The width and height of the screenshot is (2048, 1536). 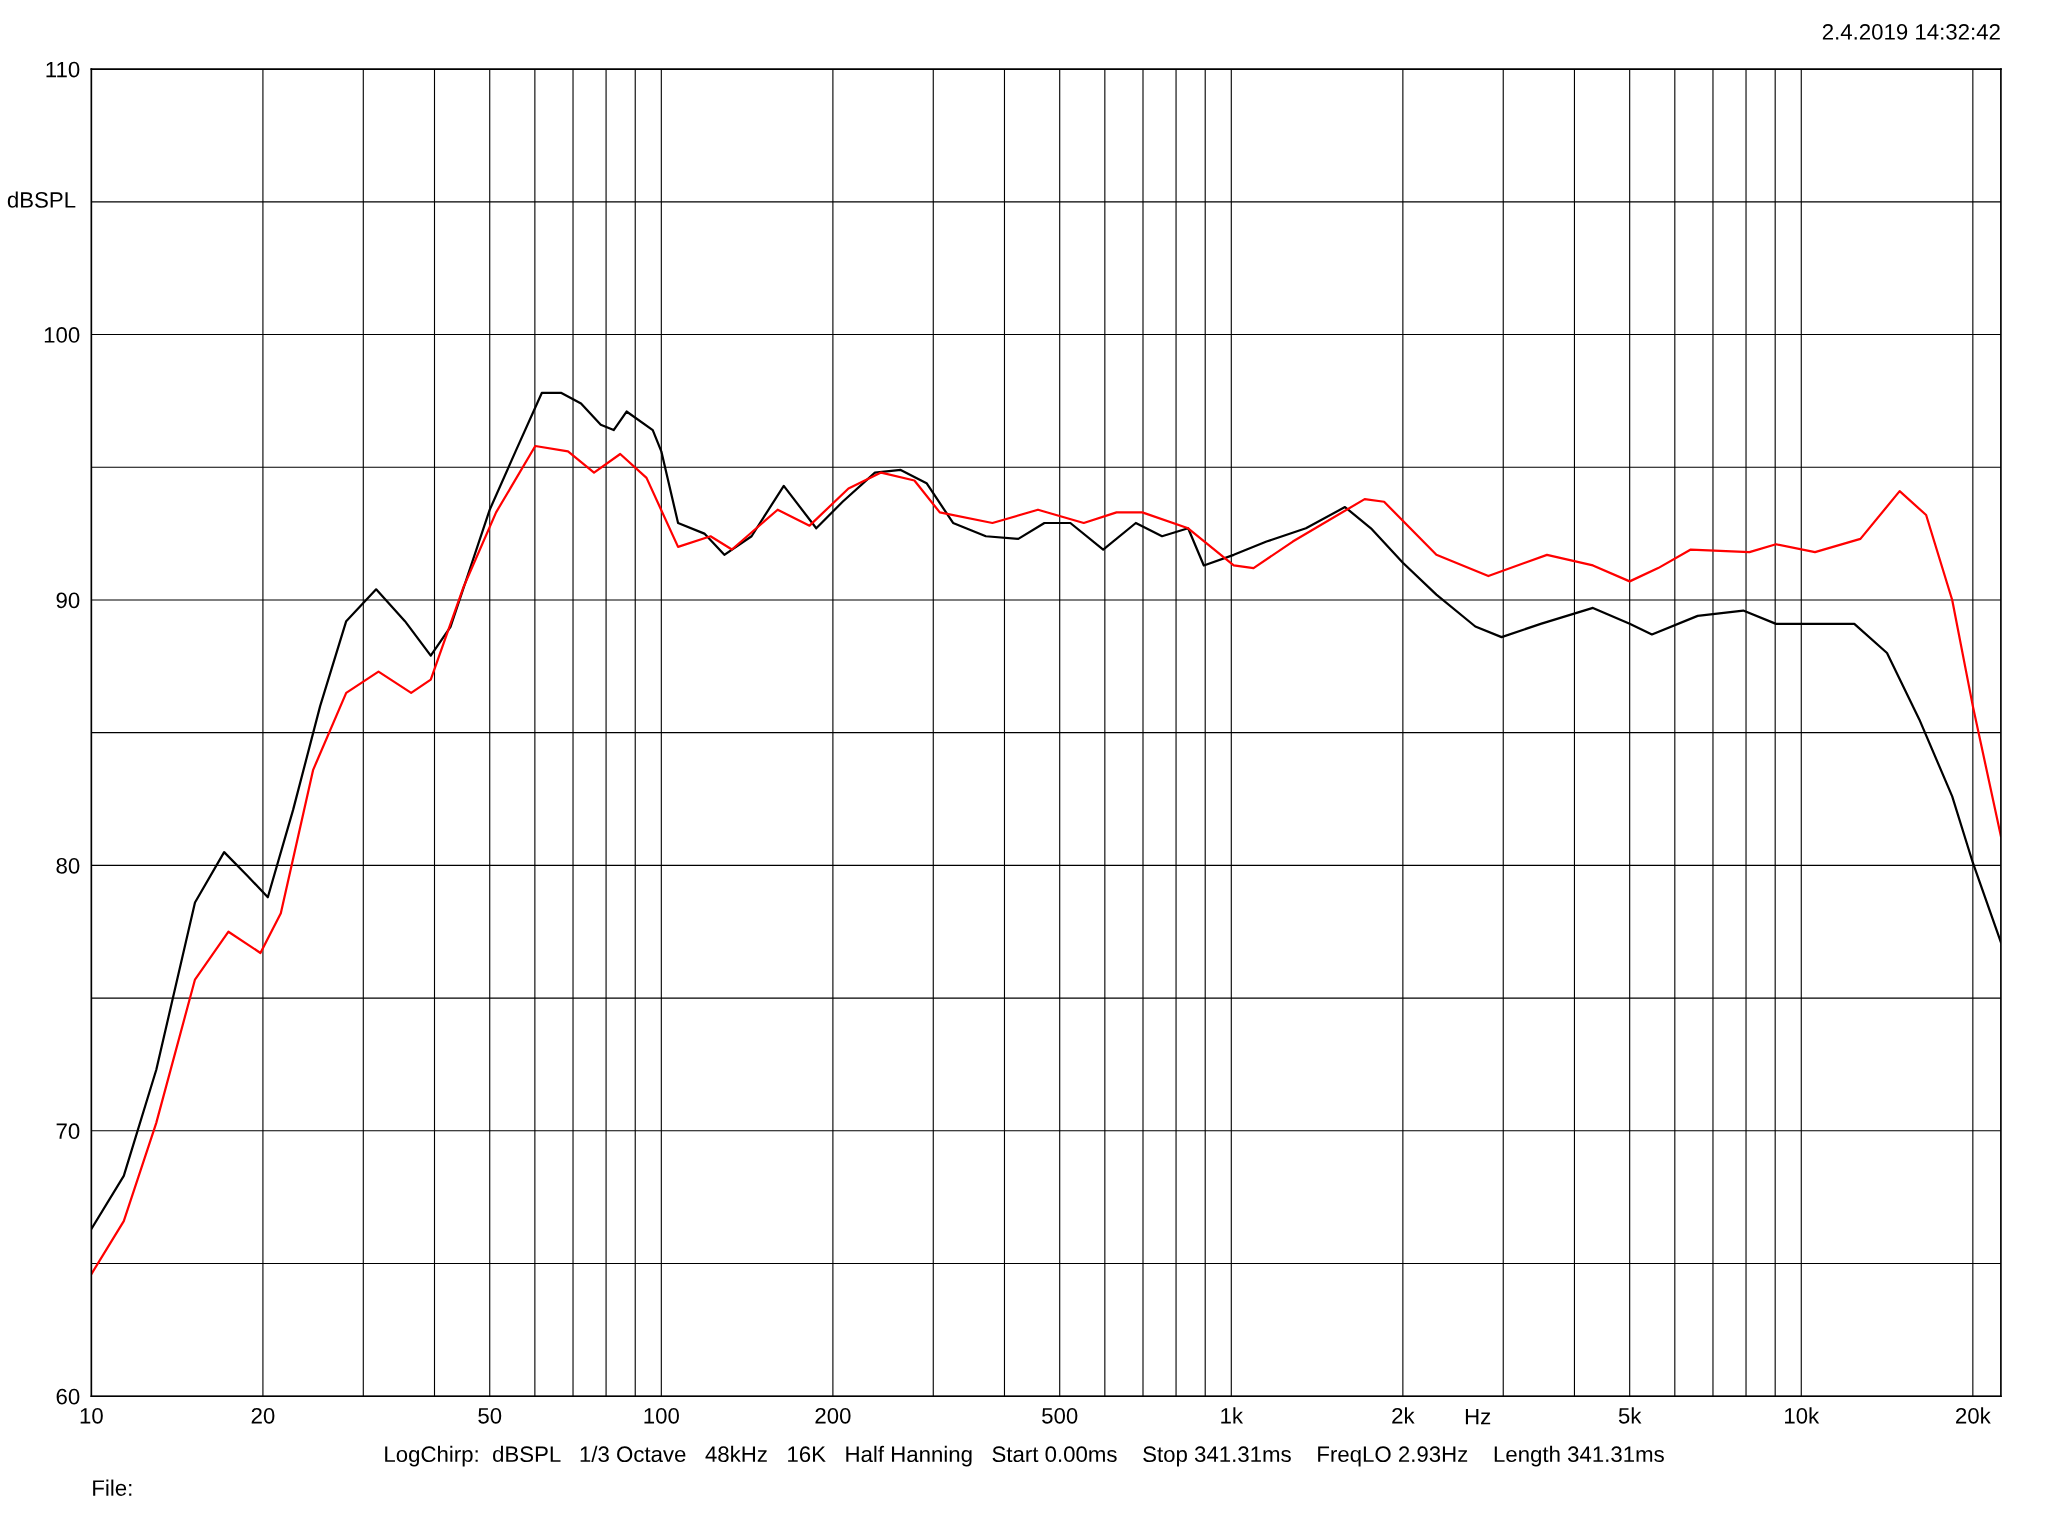 What do you see at coordinates (68, 865) in the screenshot?
I see `y-tick-label: 80` at bounding box center [68, 865].